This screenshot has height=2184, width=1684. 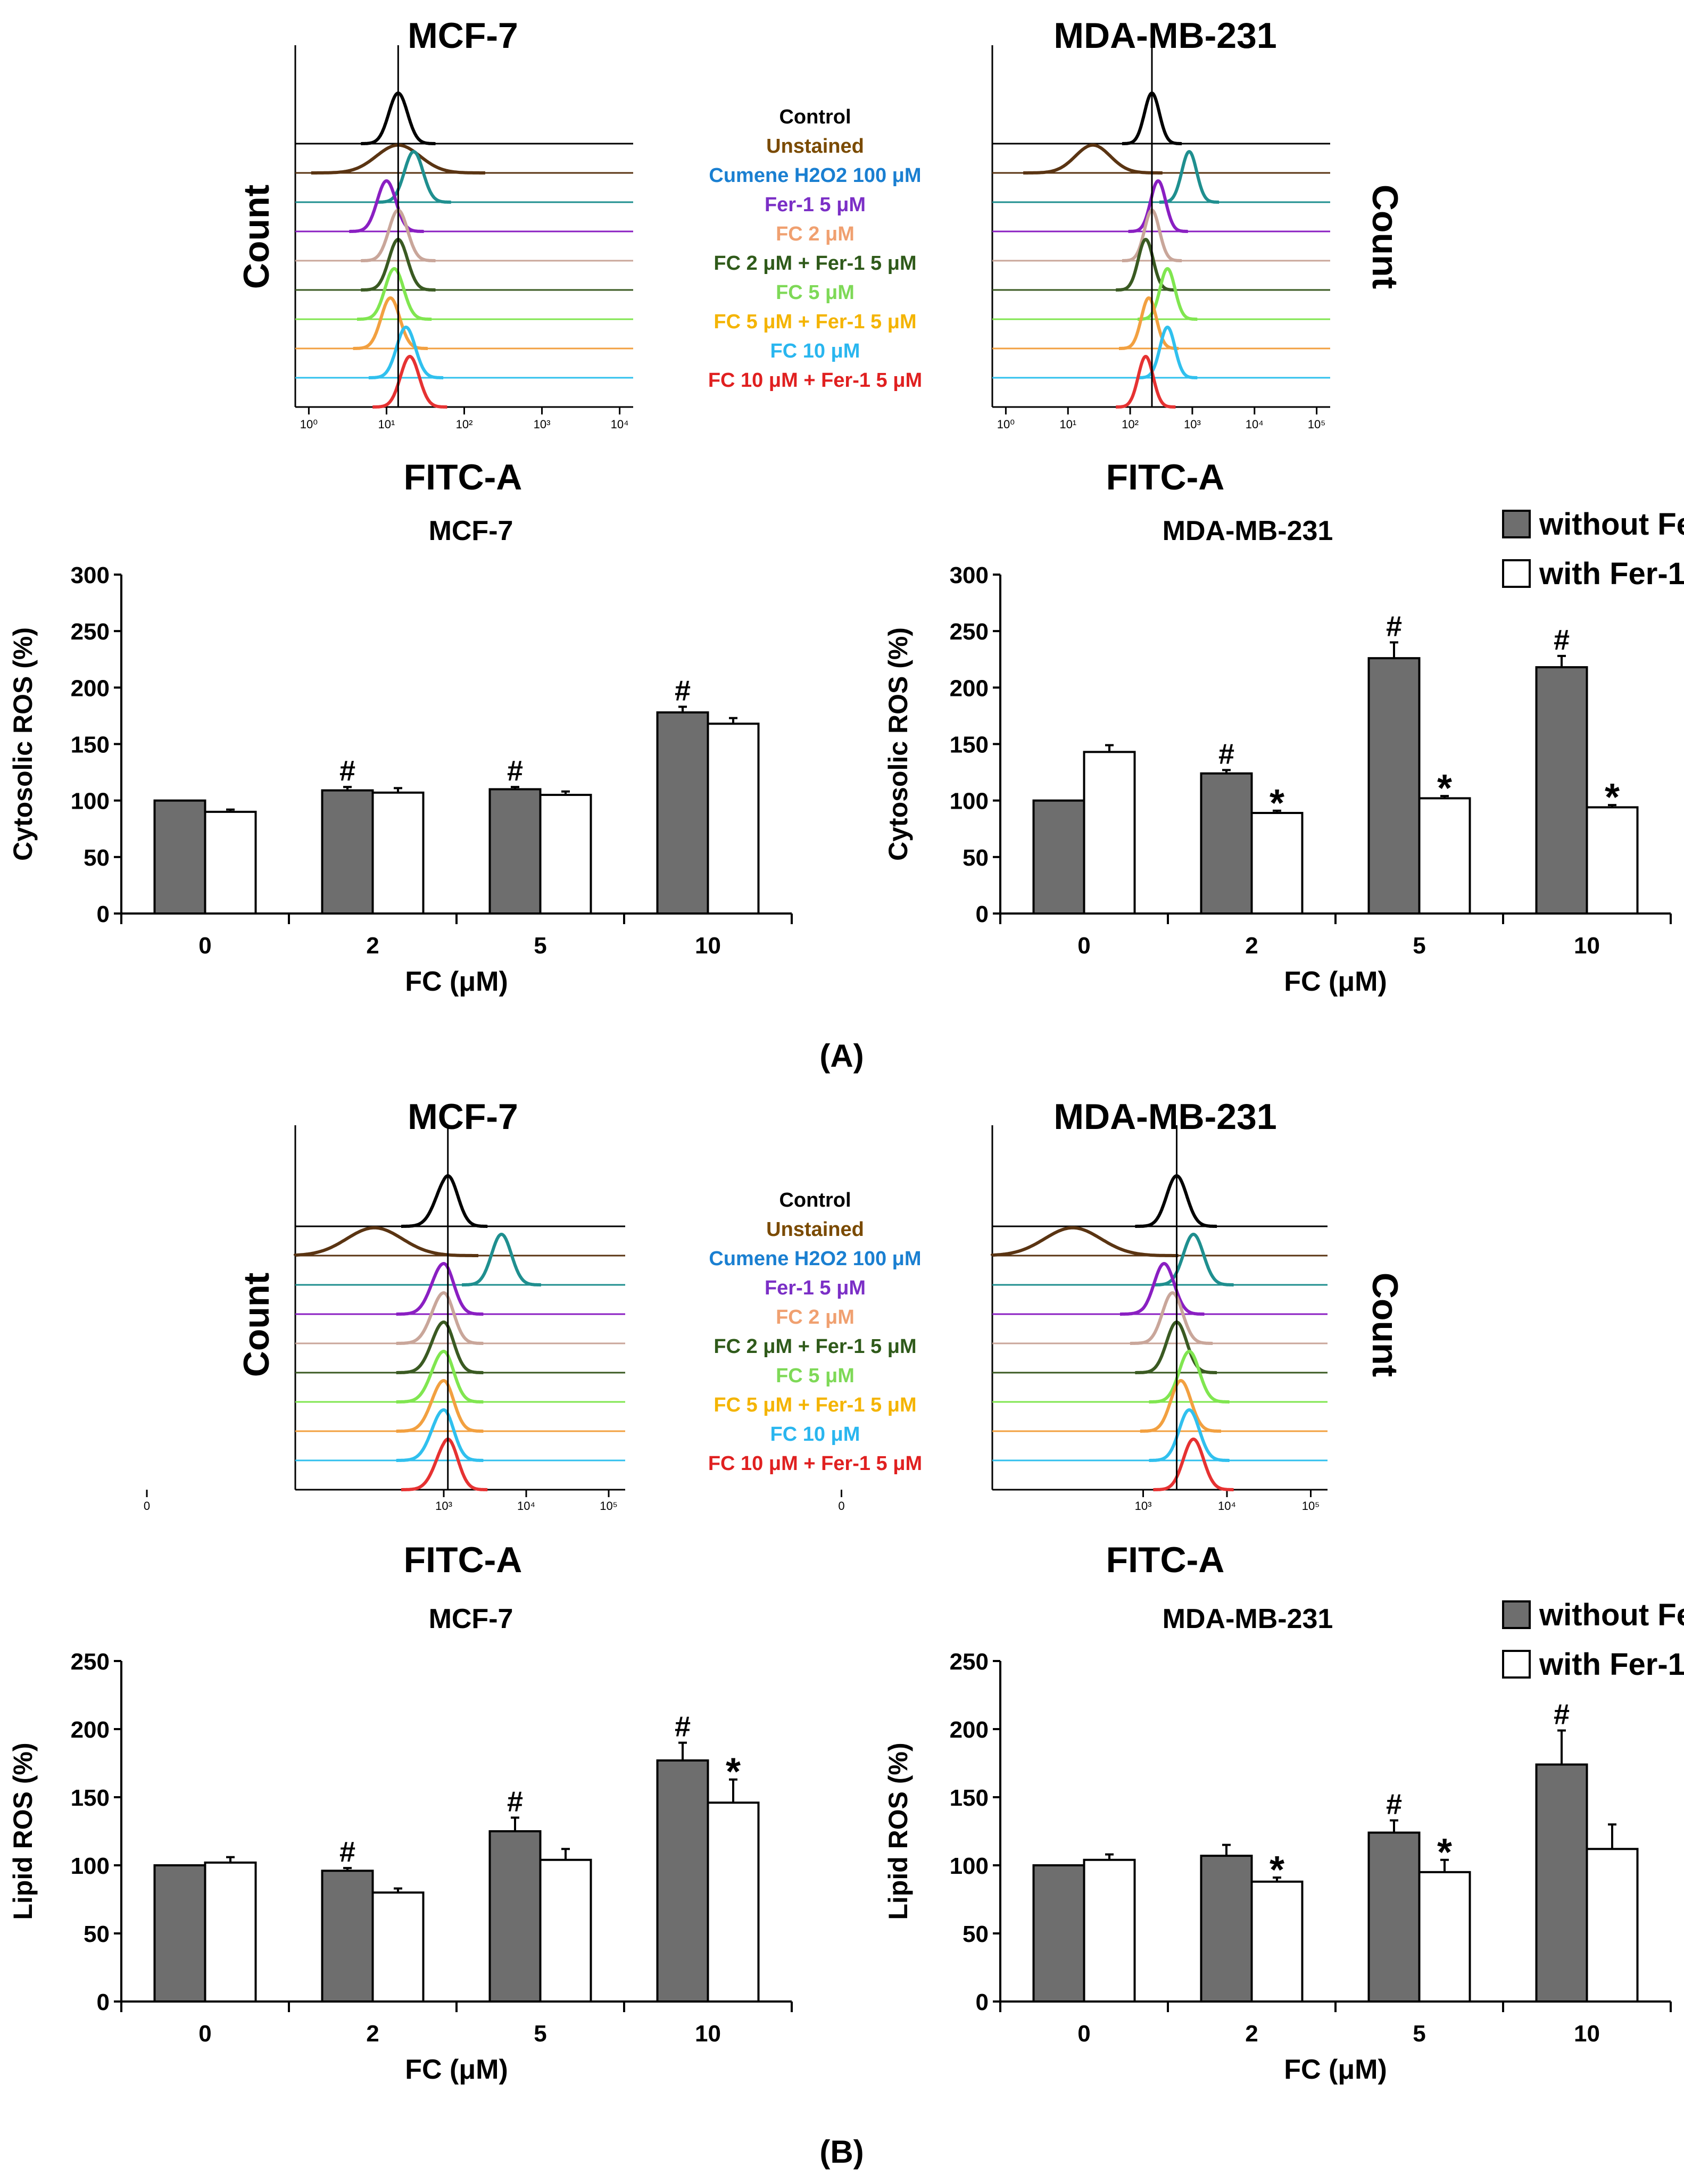 What do you see at coordinates (898, 744) in the screenshot?
I see `bar-y-label: Cytosolic ROS (%)` at bounding box center [898, 744].